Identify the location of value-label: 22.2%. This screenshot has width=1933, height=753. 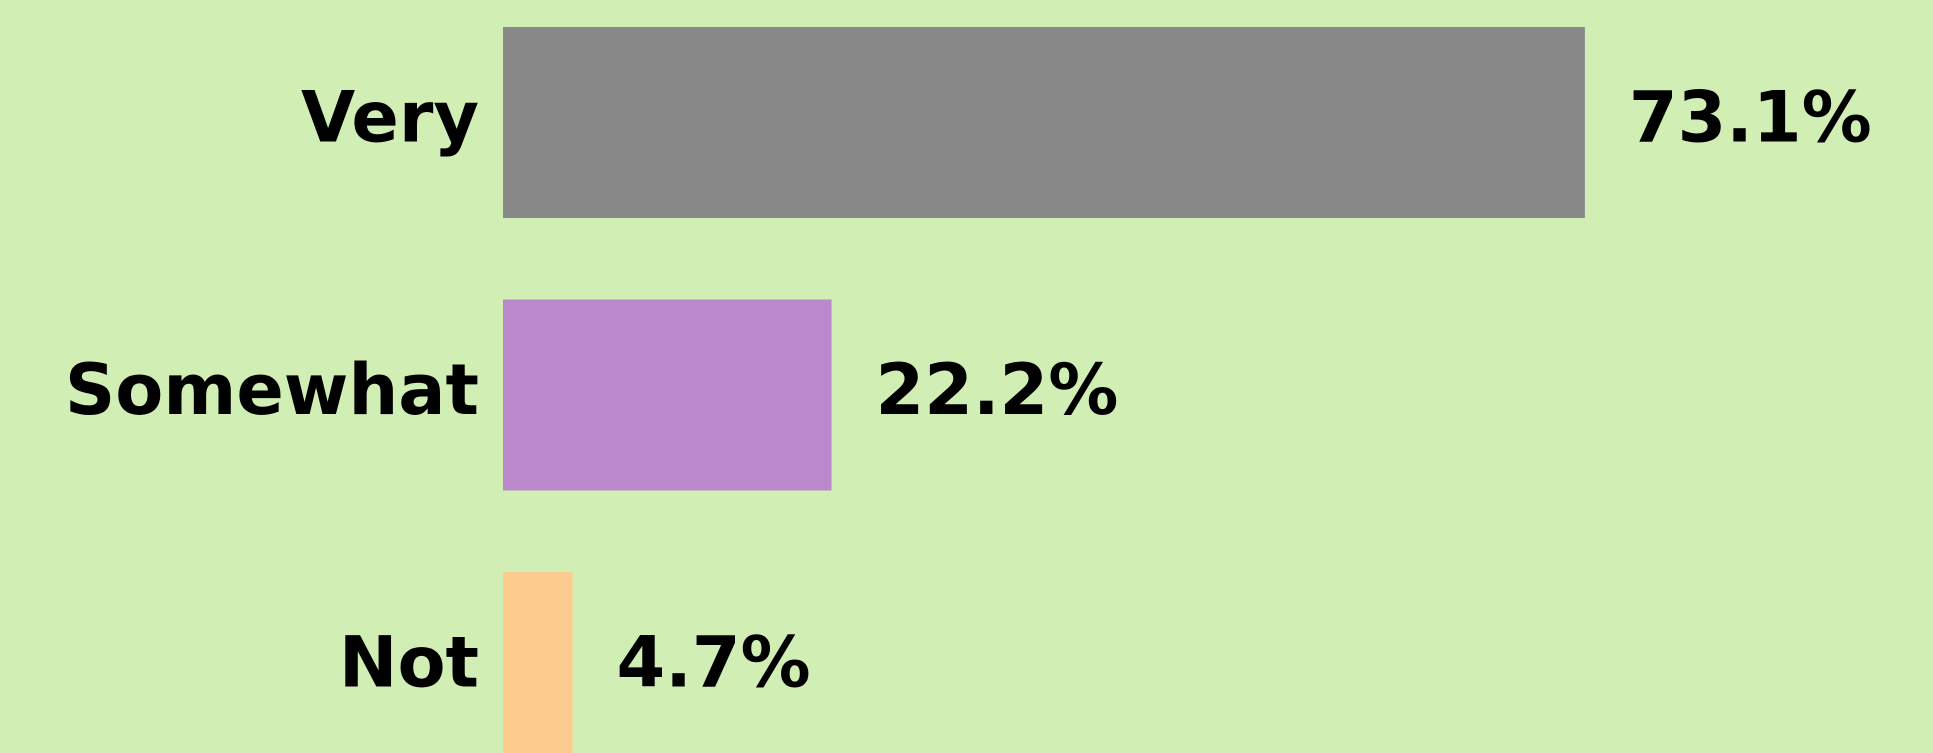
(997, 390).